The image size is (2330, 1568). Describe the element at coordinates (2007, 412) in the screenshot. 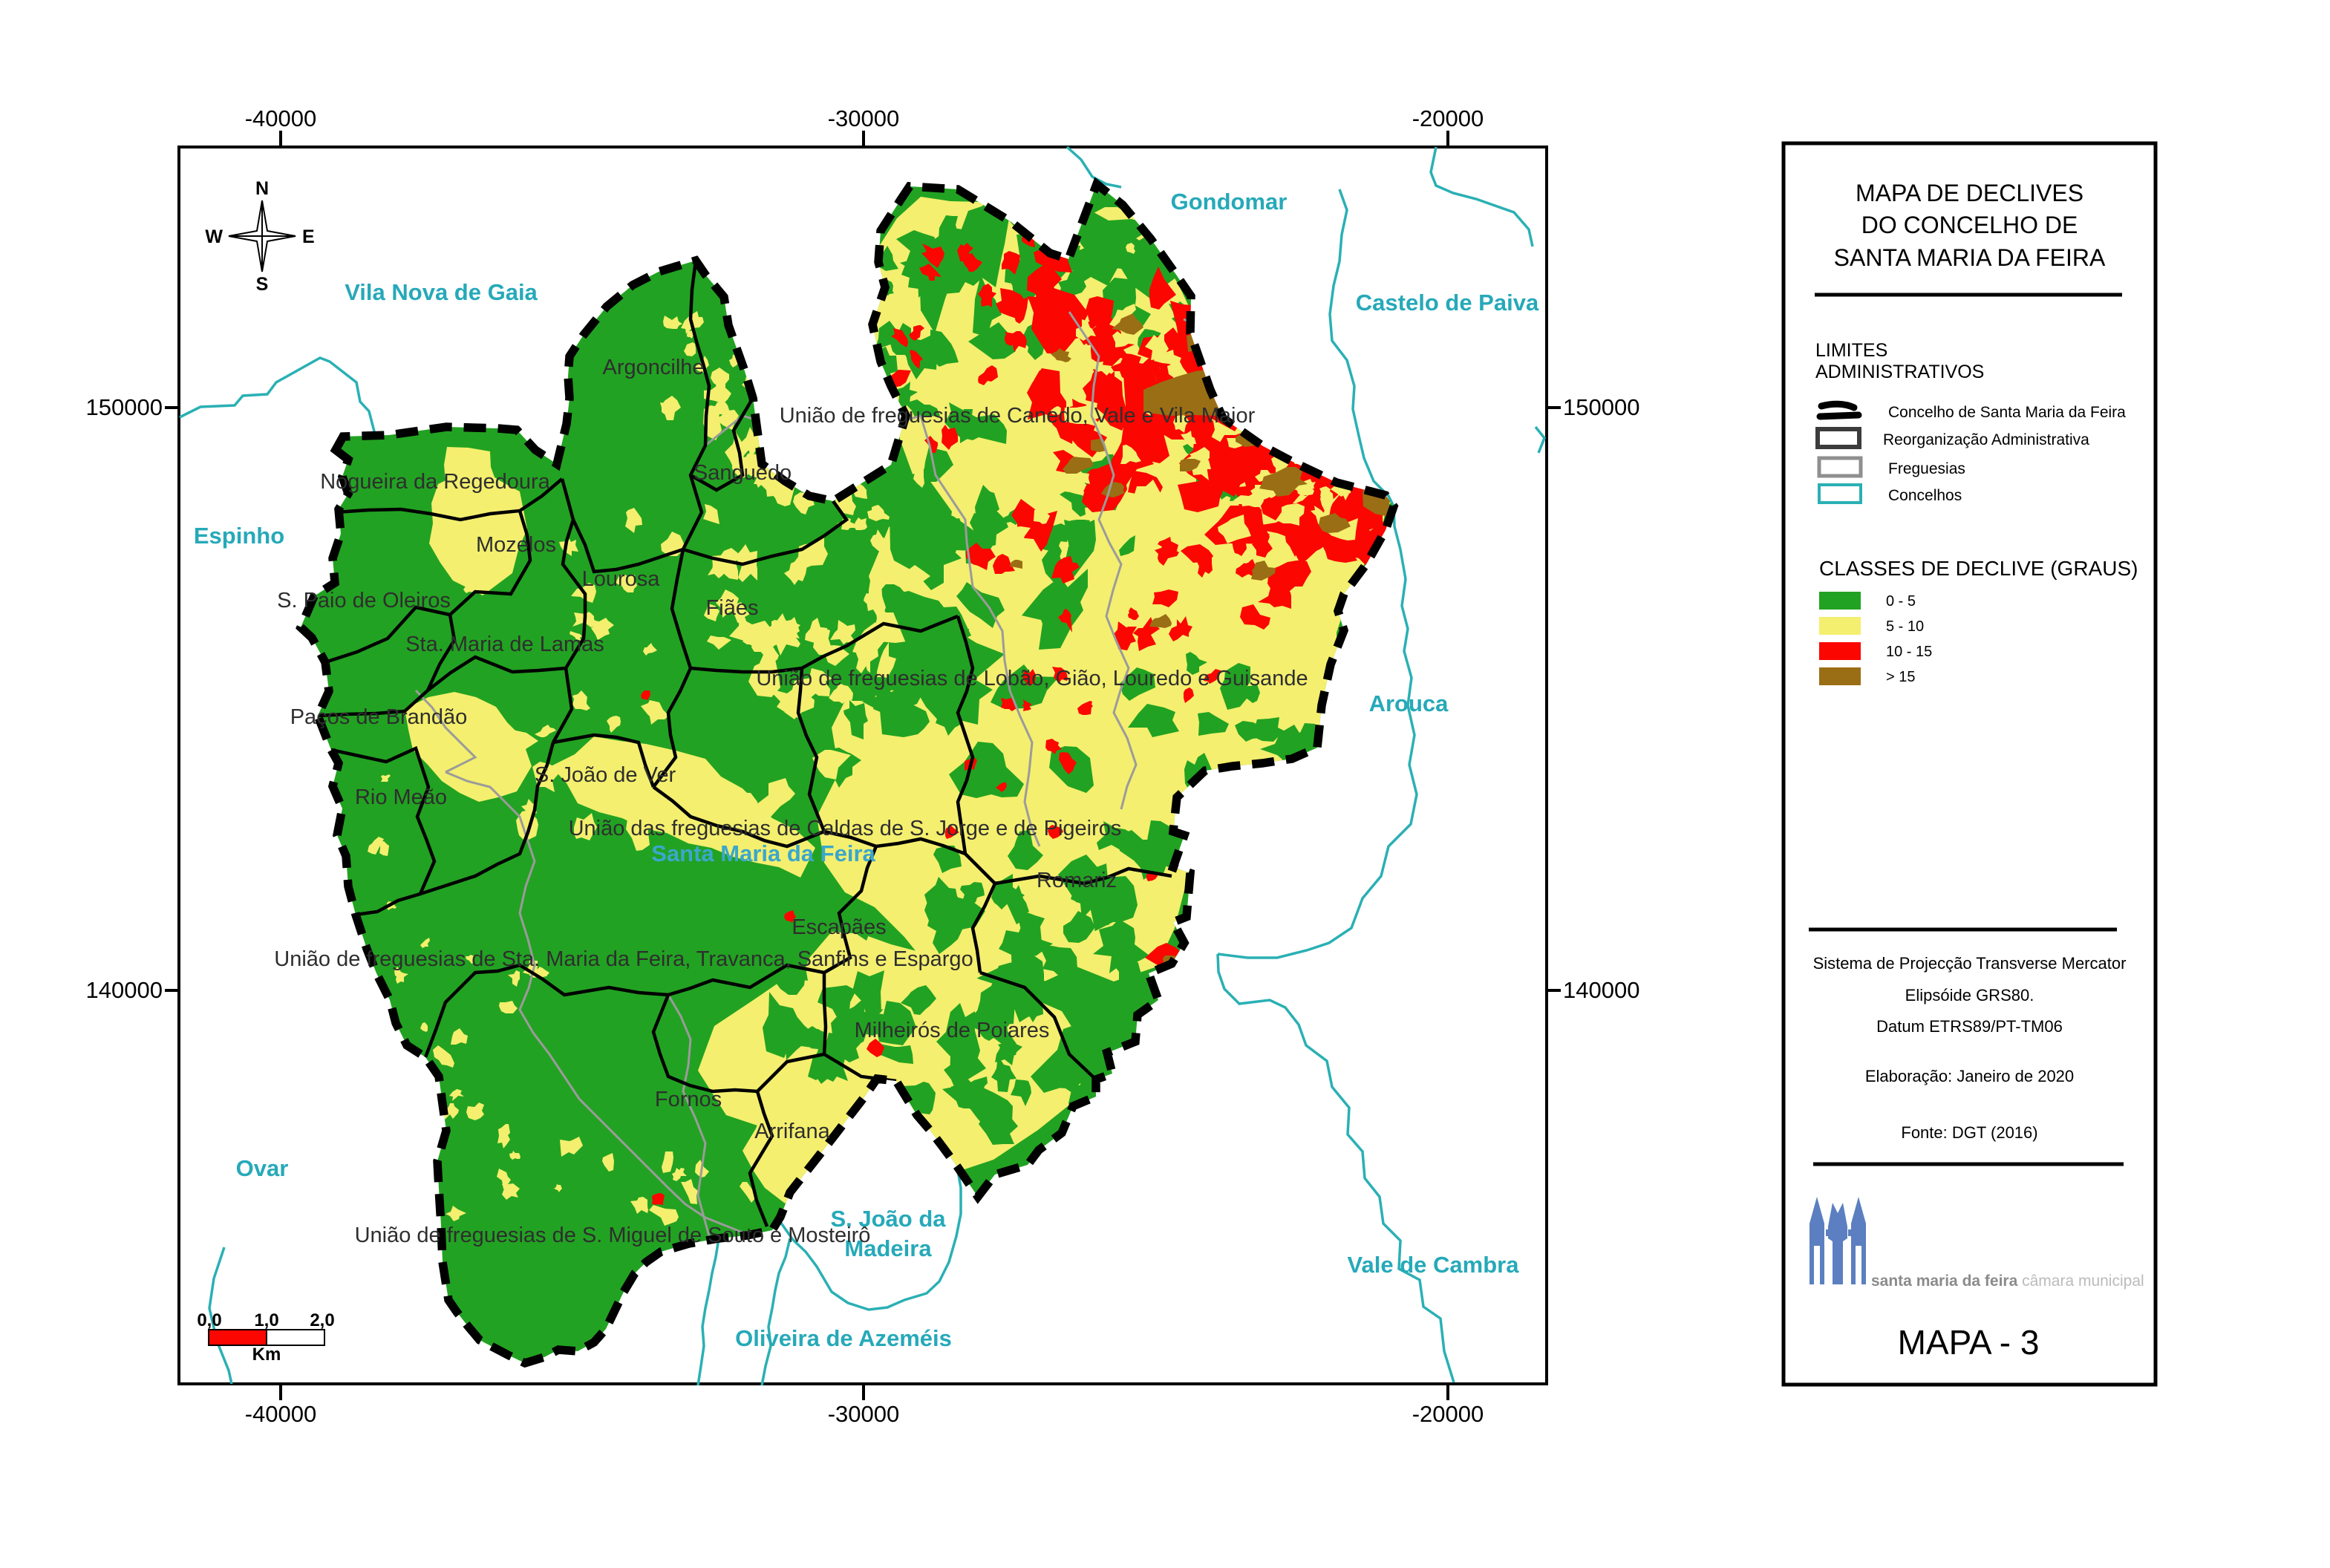

I see `svg-text:Concelho de Santa Maria da Fei: Concelho de Santa Maria da Feira` at that location.